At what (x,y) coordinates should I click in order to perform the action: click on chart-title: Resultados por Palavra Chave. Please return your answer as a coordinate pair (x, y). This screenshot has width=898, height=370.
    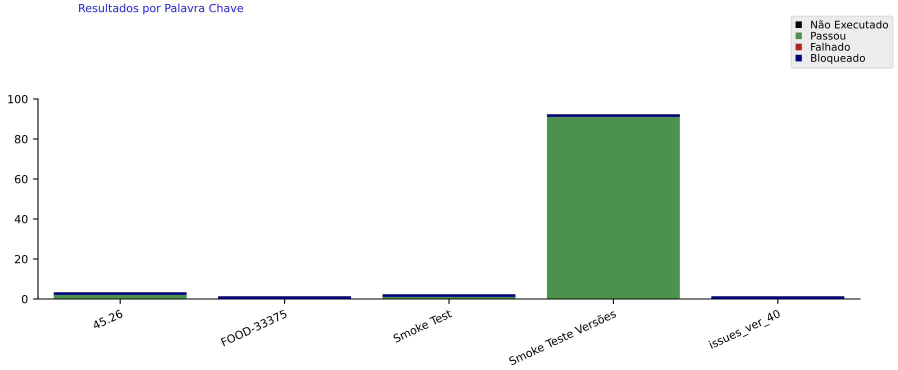
    Looking at the image, I should click on (161, 9).